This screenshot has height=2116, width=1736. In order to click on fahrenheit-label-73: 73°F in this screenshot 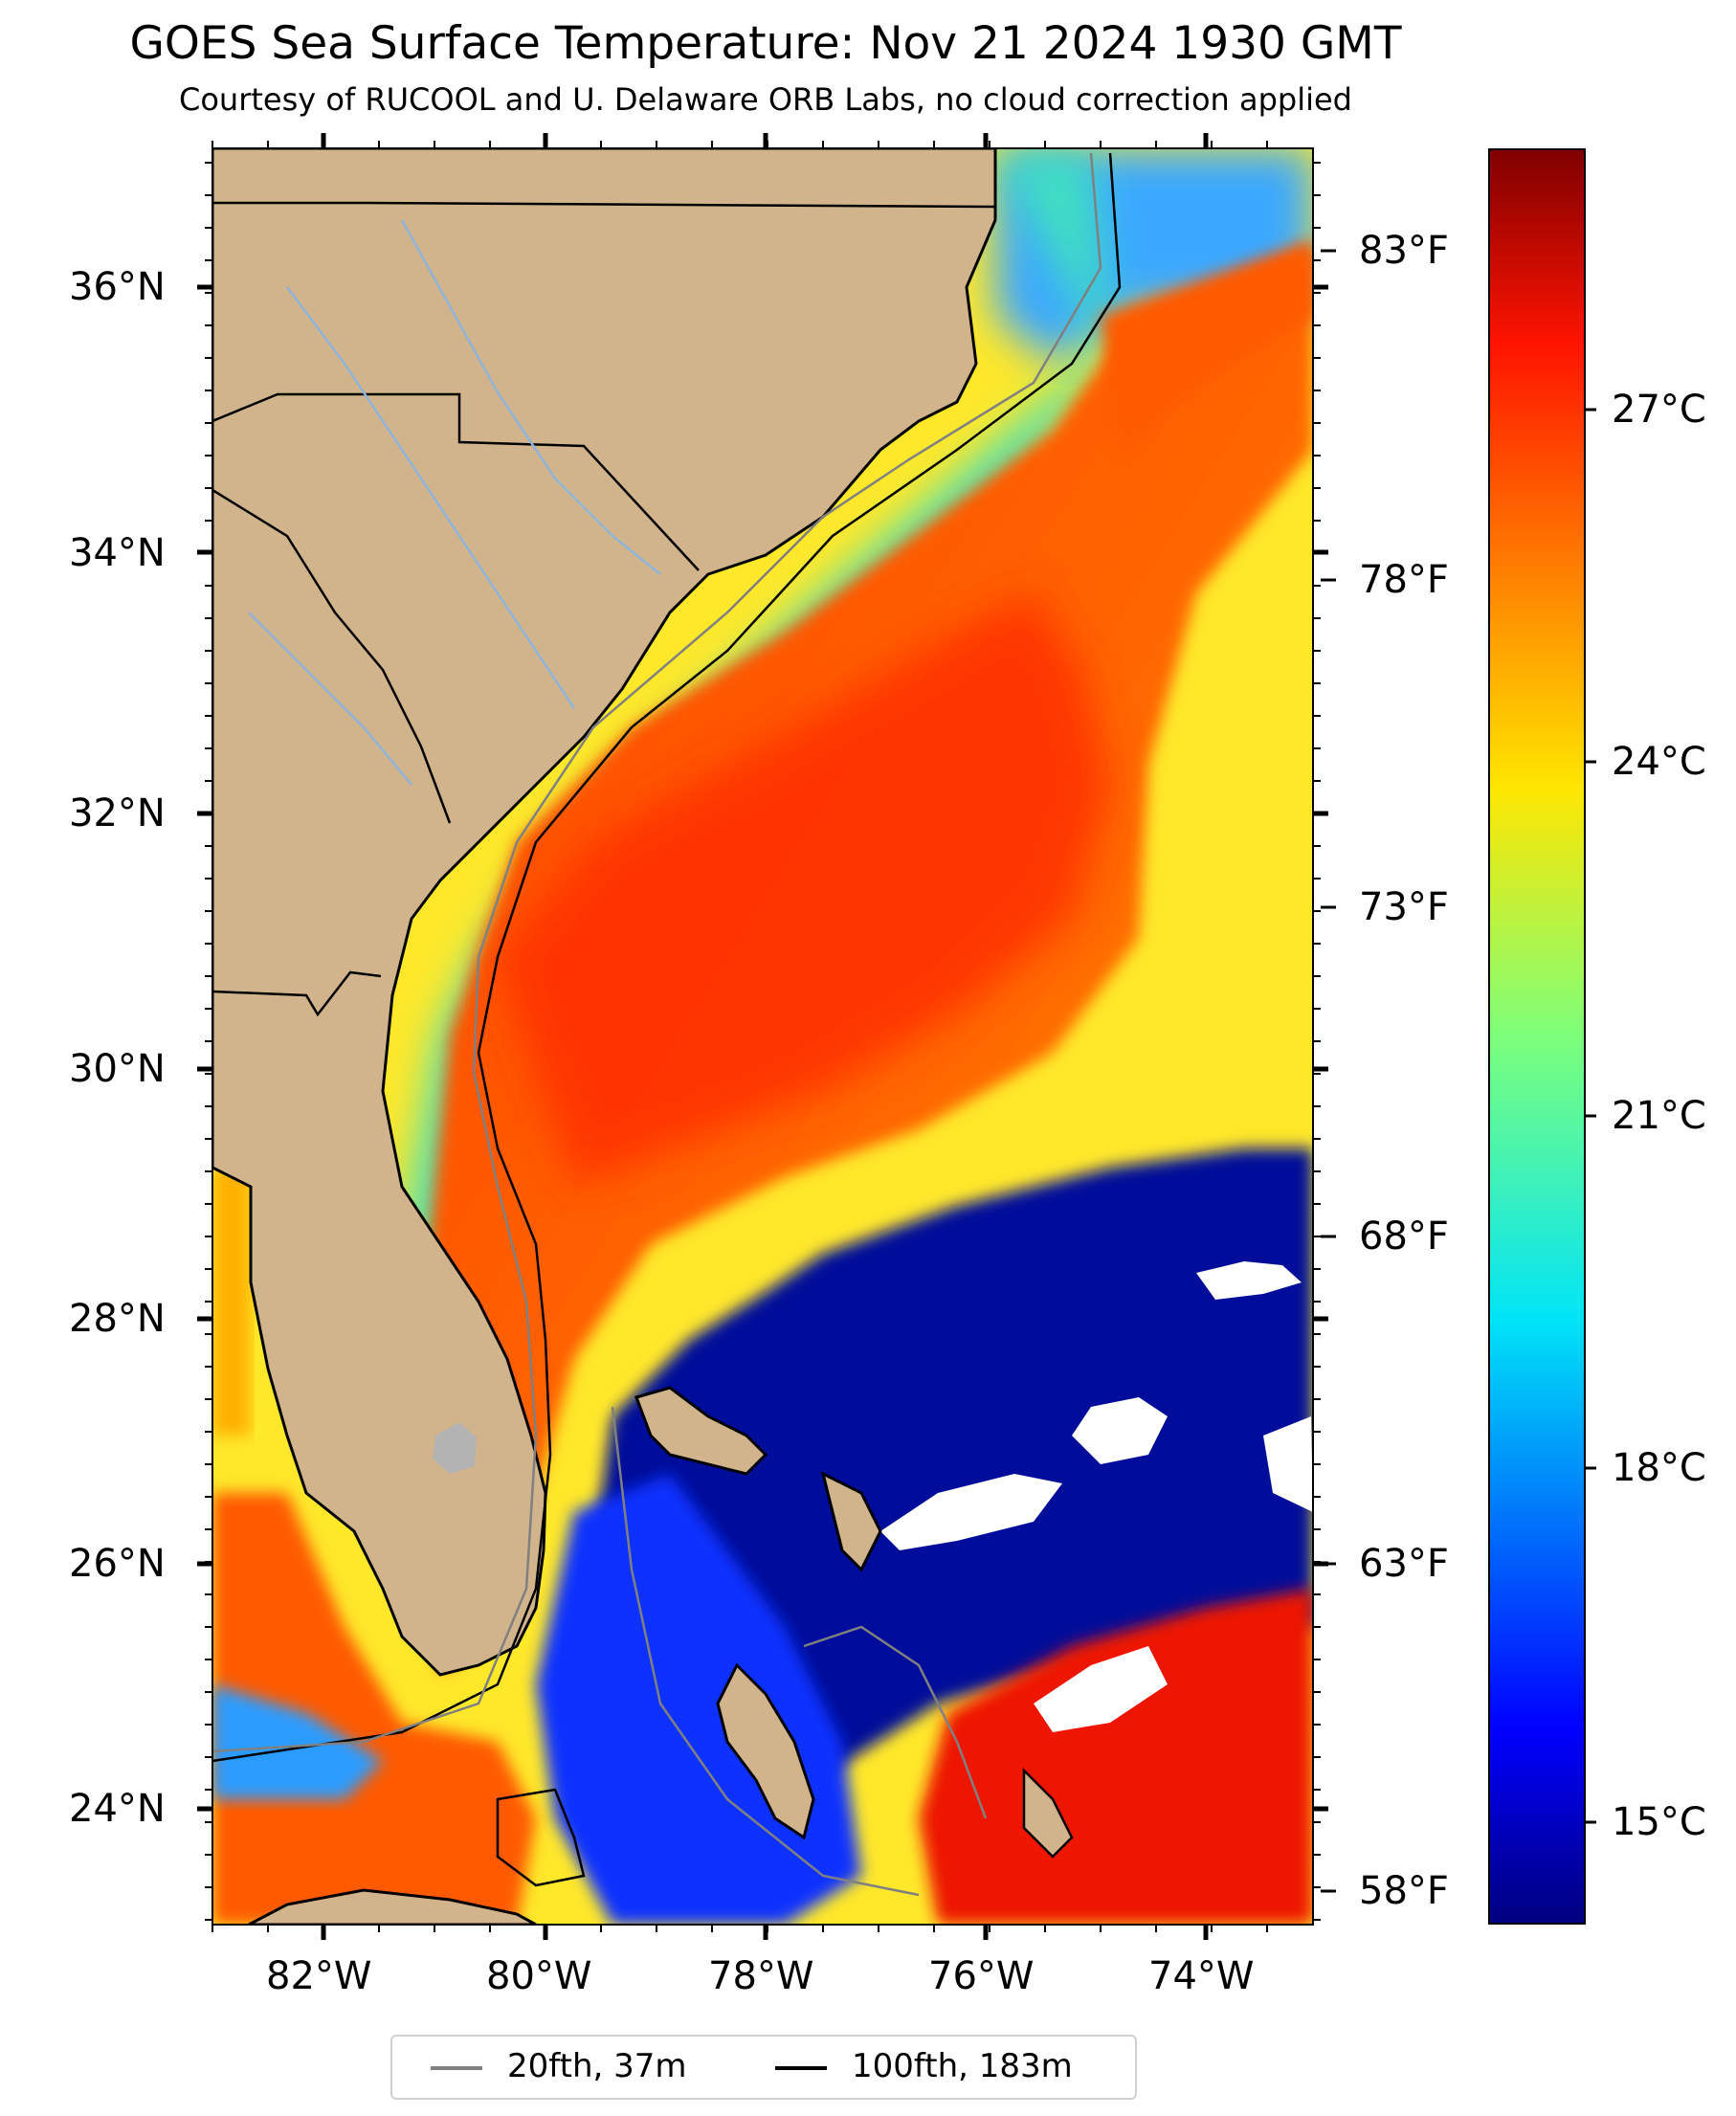, I will do `click(1404, 907)`.